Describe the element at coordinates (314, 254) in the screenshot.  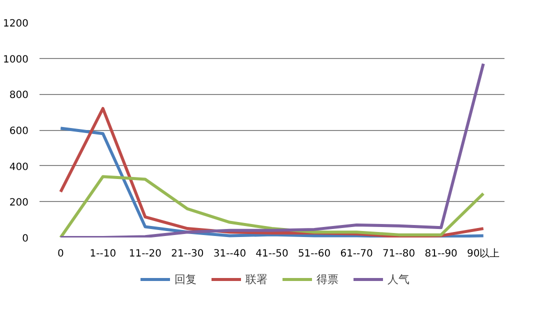
I see `x-tick-label: 51--60` at that location.